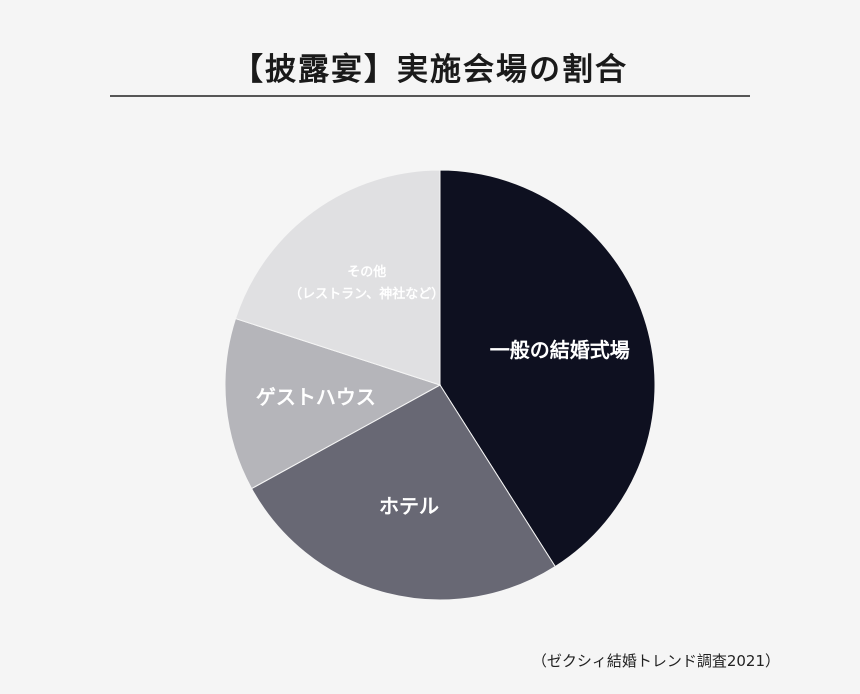 This screenshot has height=694, width=860. What do you see at coordinates (367, 284) in the screenshot?
I see `slice-label: その他 （レストラン、神社など）` at bounding box center [367, 284].